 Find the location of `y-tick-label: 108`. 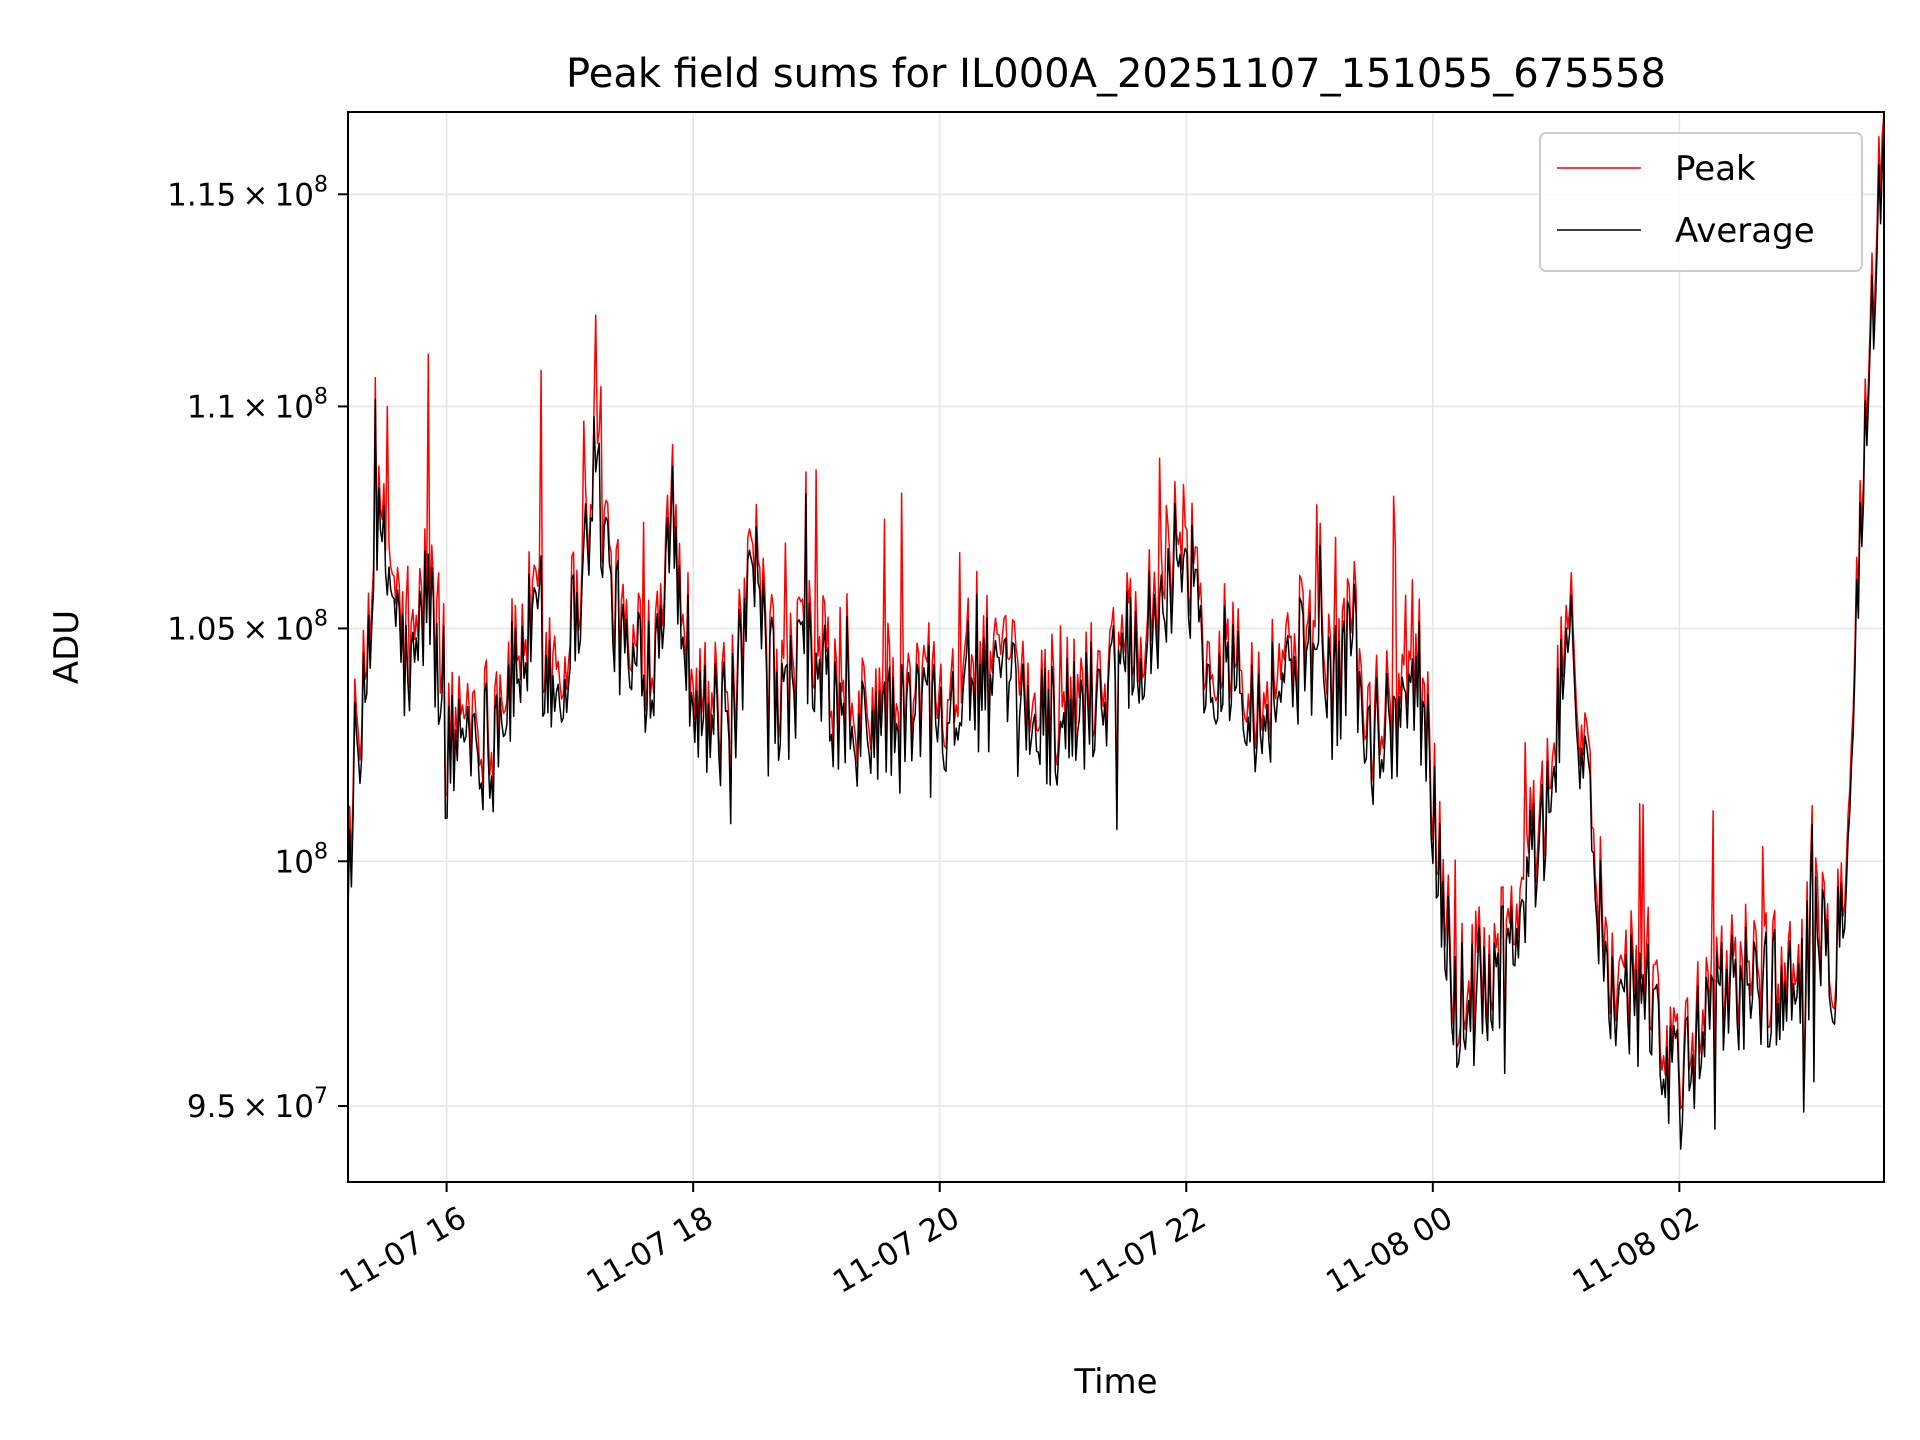

y-tick-label: 108 is located at coordinates (301, 859).